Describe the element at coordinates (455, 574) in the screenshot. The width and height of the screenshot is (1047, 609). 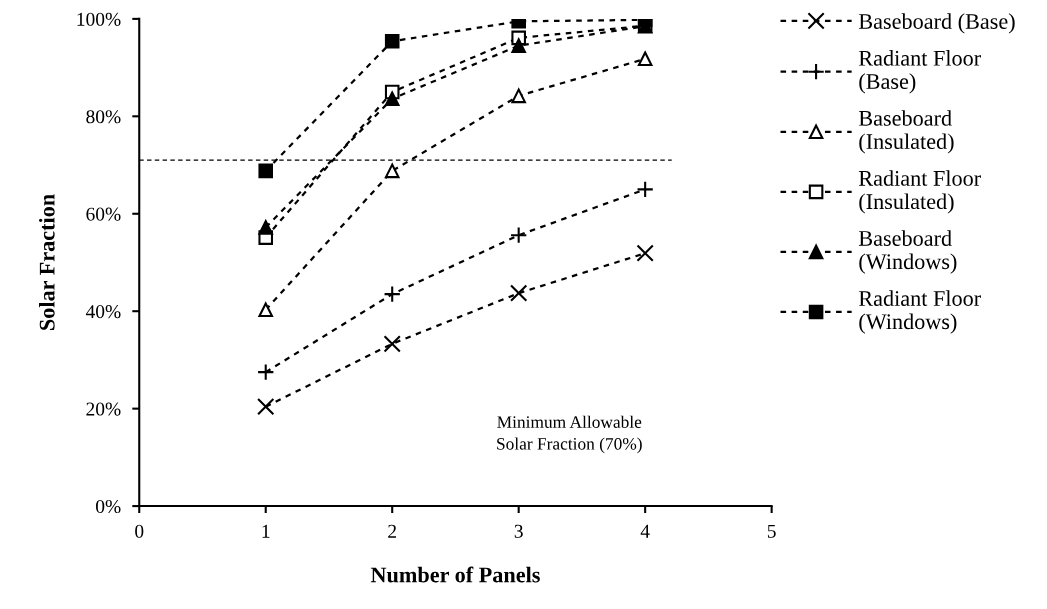
I see `x-axis-title: Number of Panels` at that location.